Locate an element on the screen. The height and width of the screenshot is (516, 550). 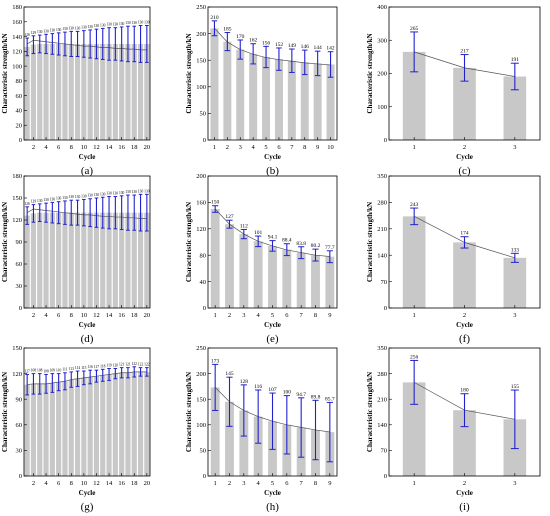
data-label: 111 is located at coordinates (64, 370).